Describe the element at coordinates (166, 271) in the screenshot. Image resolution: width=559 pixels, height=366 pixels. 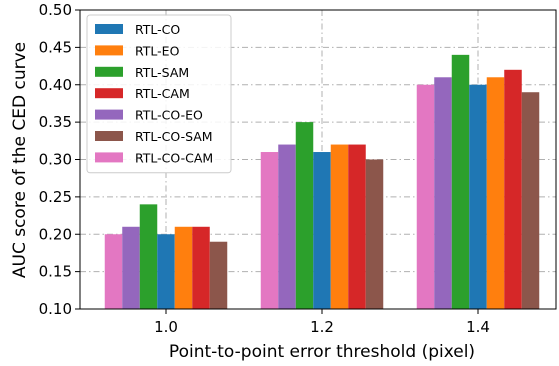
I see `bar-rtl-co-1.0` at that location.